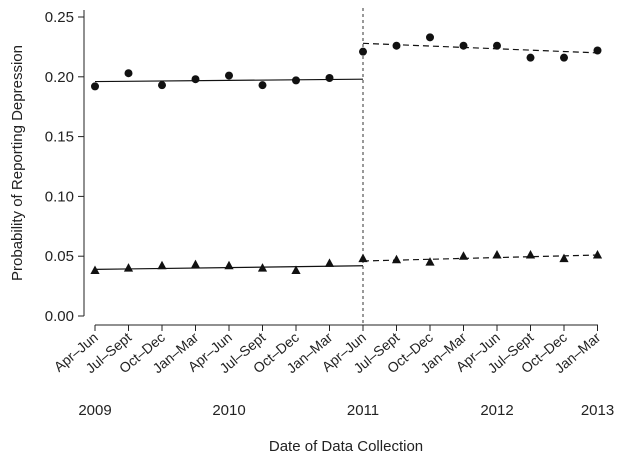 The height and width of the screenshot is (461, 617). I want to click on year-label: 2011, so click(363, 410).